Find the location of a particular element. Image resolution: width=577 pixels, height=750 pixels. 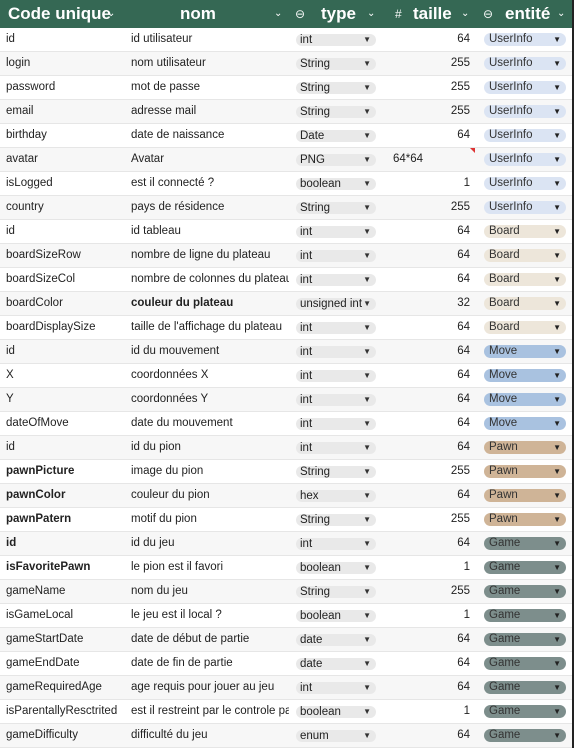

nom-cell: difficulté du jeu is located at coordinates (169, 735).